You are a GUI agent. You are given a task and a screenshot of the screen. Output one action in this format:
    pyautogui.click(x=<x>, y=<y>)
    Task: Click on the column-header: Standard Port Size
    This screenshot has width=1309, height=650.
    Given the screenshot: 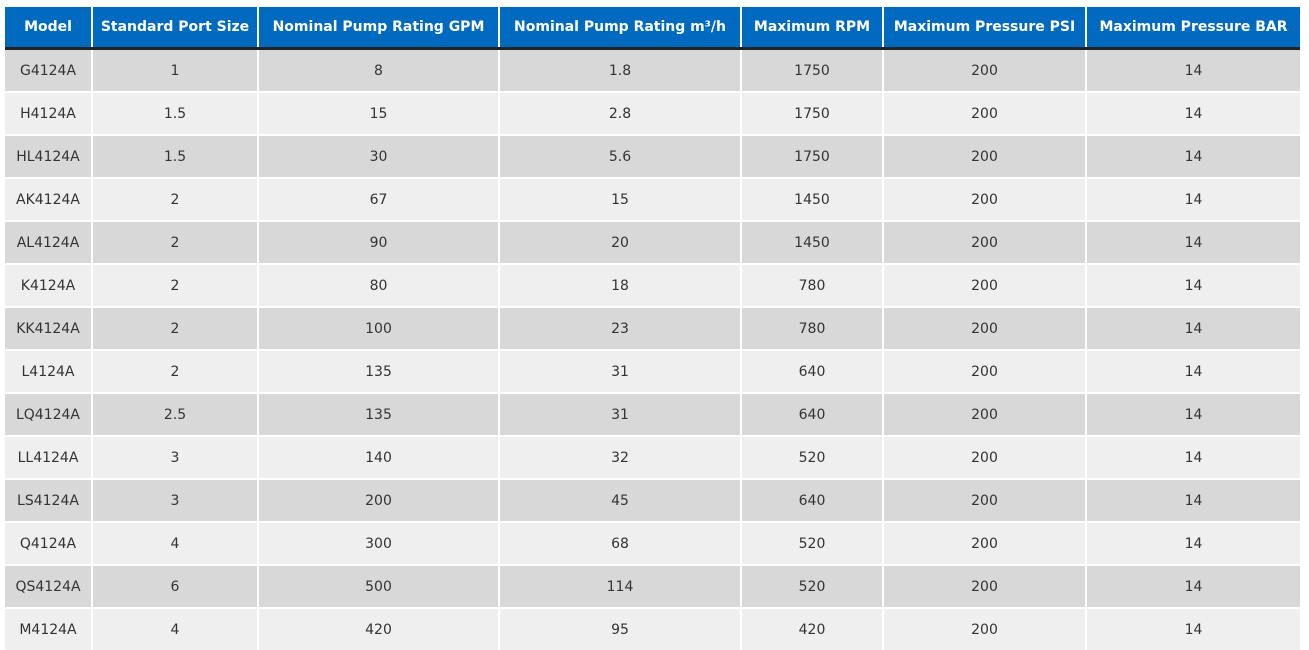 What is the action you would take?
    pyautogui.click(x=174, y=28)
    